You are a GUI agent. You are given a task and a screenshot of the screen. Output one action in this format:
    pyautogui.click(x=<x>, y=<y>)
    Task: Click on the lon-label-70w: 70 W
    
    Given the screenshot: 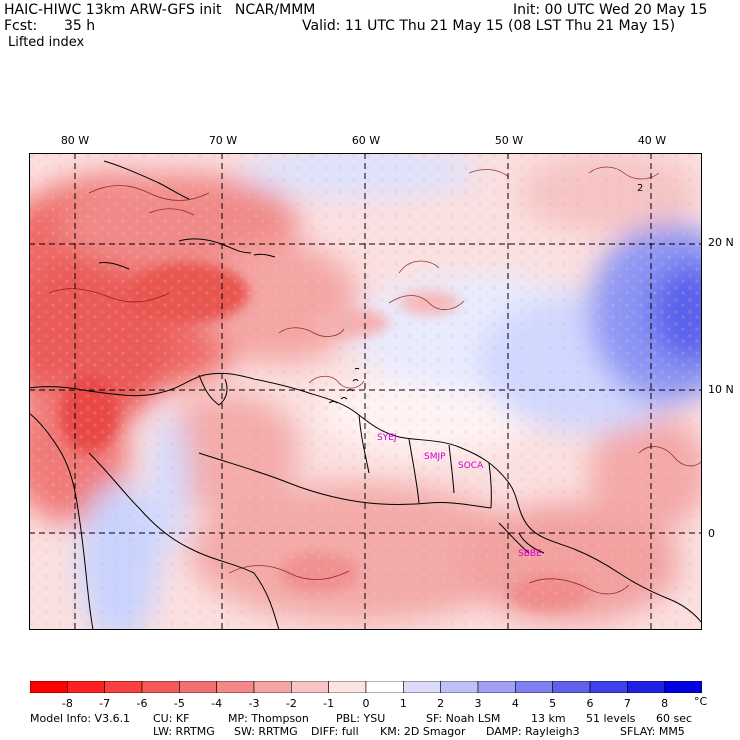 What is the action you would take?
    pyautogui.click(x=223, y=140)
    